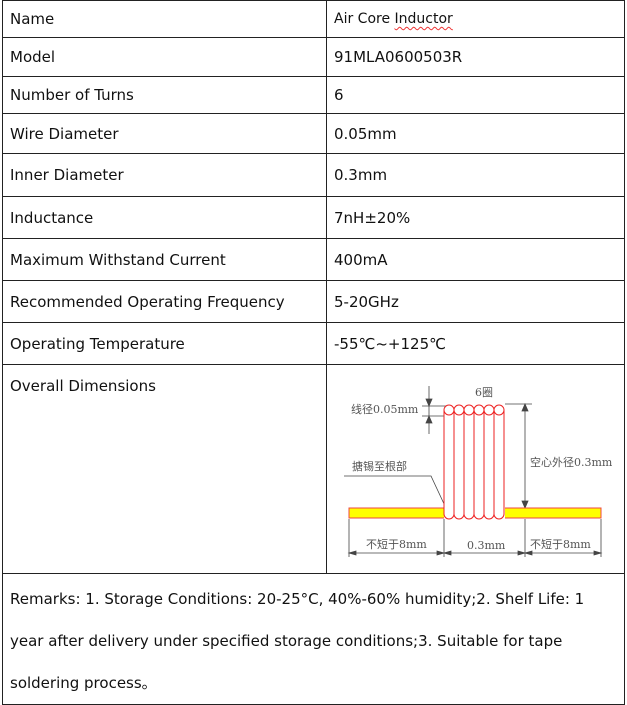 The height and width of the screenshot is (705, 627). What do you see at coordinates (475, 57) in the screenshot?
I see `row-value: 91MLA0600503R` at bounding box center [475, 57].